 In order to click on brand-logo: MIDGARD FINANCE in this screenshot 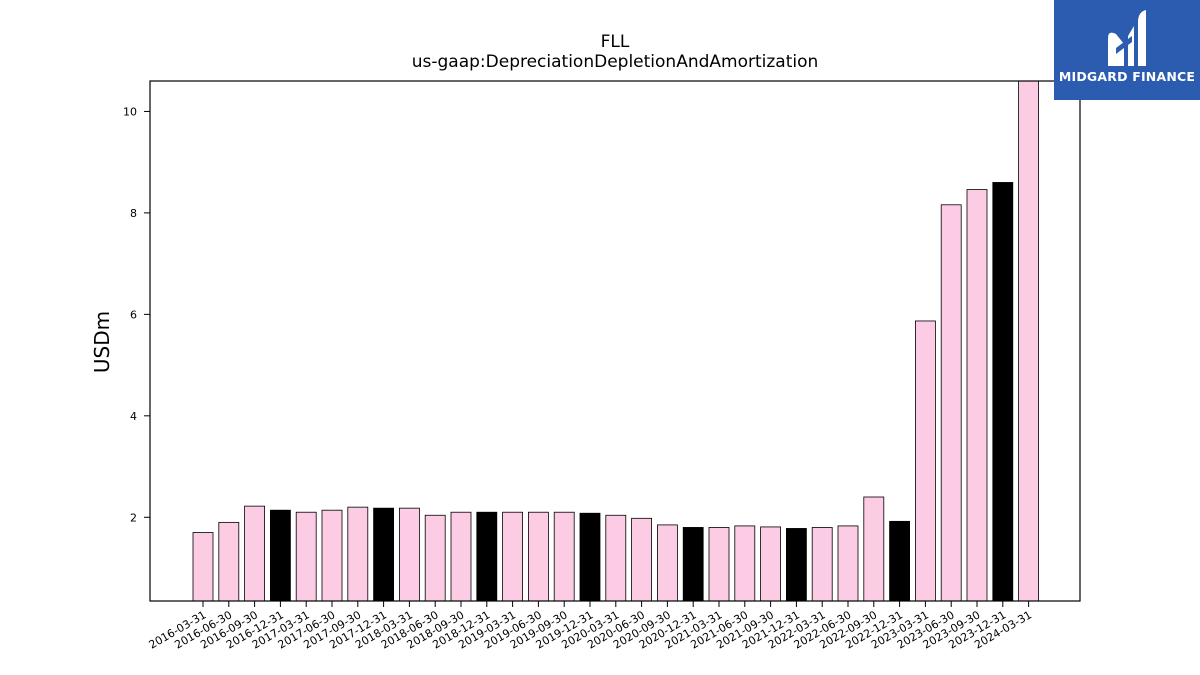, I will do `click(1127, 50)`.